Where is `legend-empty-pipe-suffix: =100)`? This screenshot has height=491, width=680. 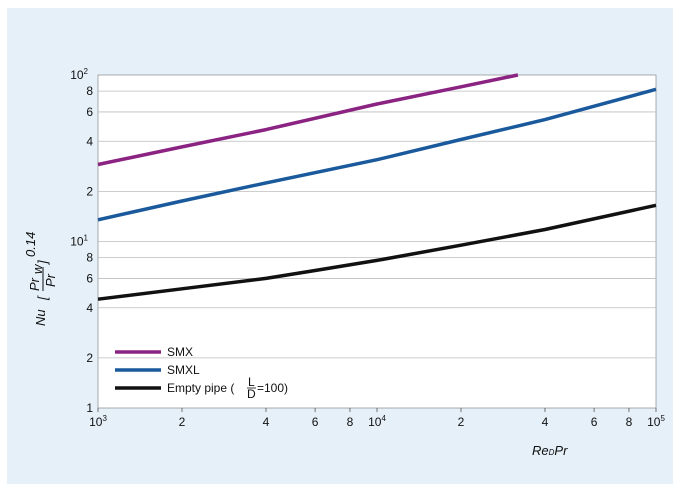
legend-empty-pipe-suffix: =100) is located at coordinates (272, 388).